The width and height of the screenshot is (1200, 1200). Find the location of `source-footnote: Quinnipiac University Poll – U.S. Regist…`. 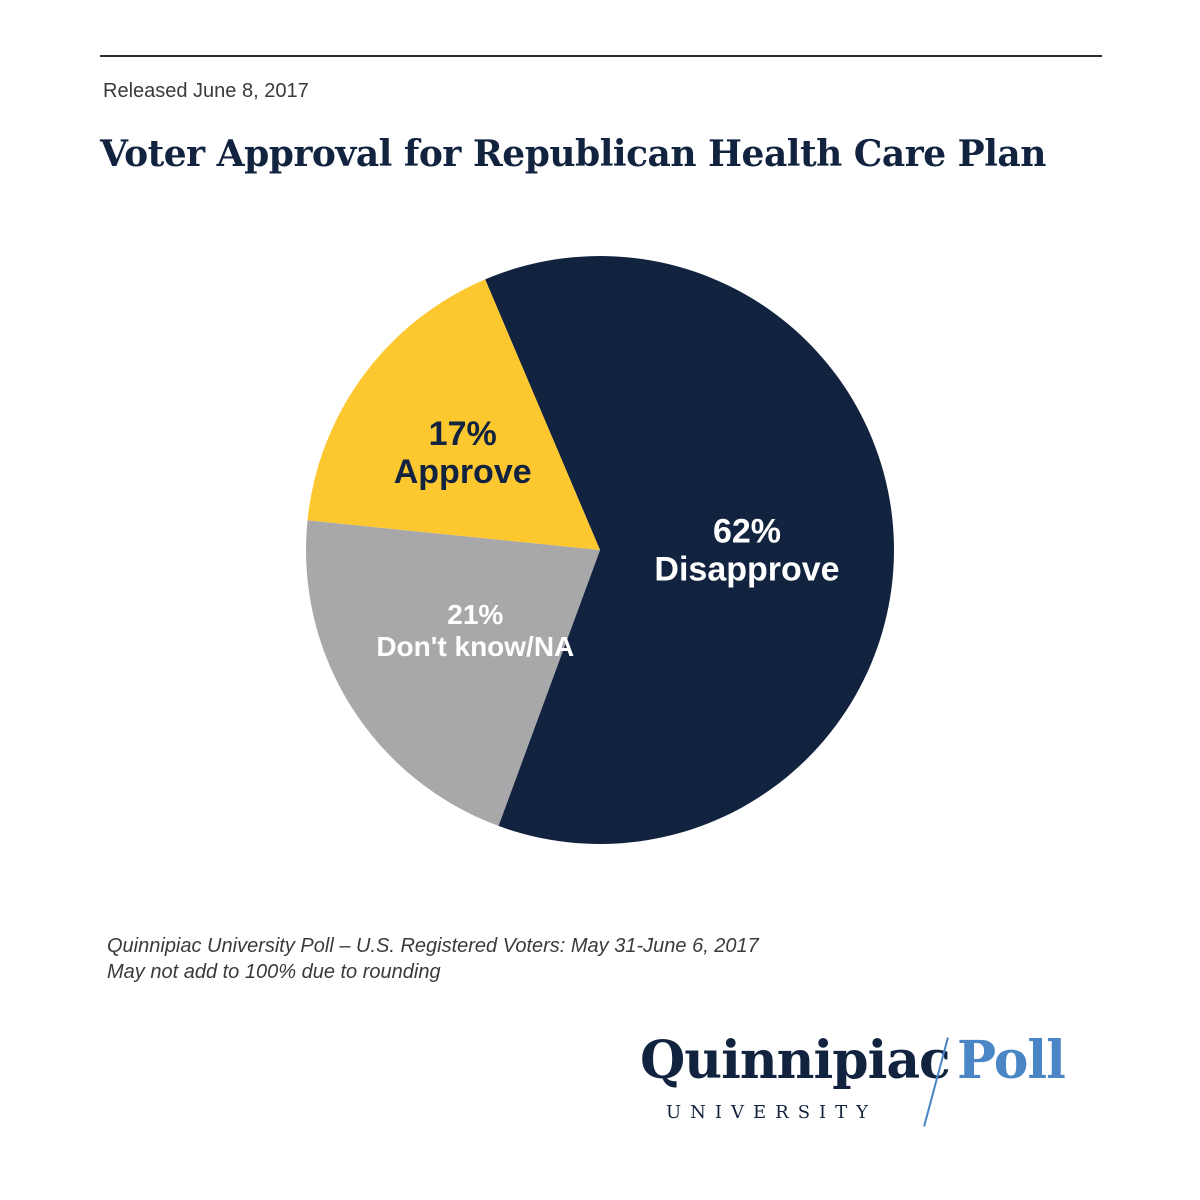

source-footnote: Quinnipiac University Poll – U.S. Regist… is located at coordinates (433, 946).